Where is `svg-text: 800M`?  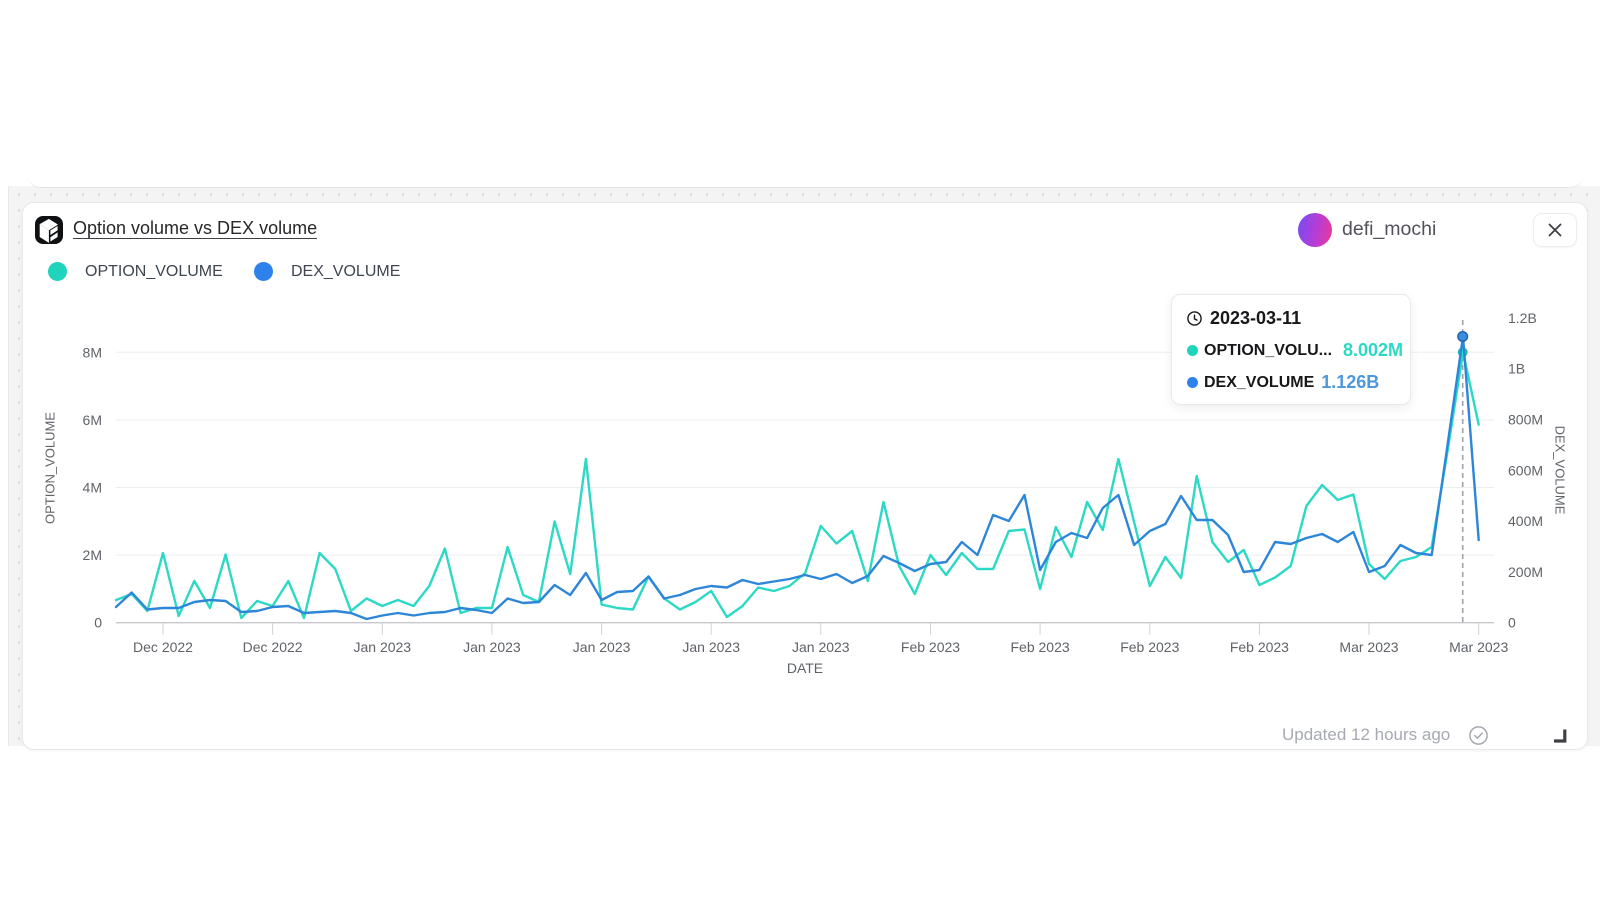
svg-text: 800M is located at coordinates (1525, 420).